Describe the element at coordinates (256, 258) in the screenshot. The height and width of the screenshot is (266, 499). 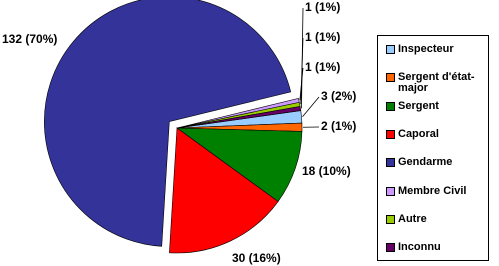
I see `data-label: 30 (16%)` at that location.